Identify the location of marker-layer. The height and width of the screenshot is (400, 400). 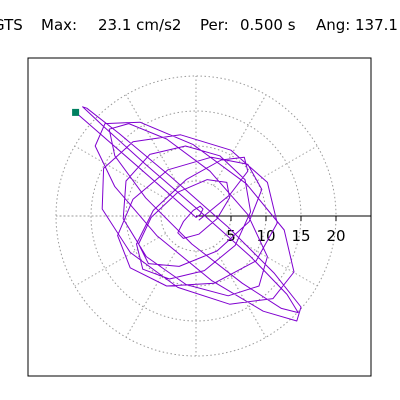
(76, 112).